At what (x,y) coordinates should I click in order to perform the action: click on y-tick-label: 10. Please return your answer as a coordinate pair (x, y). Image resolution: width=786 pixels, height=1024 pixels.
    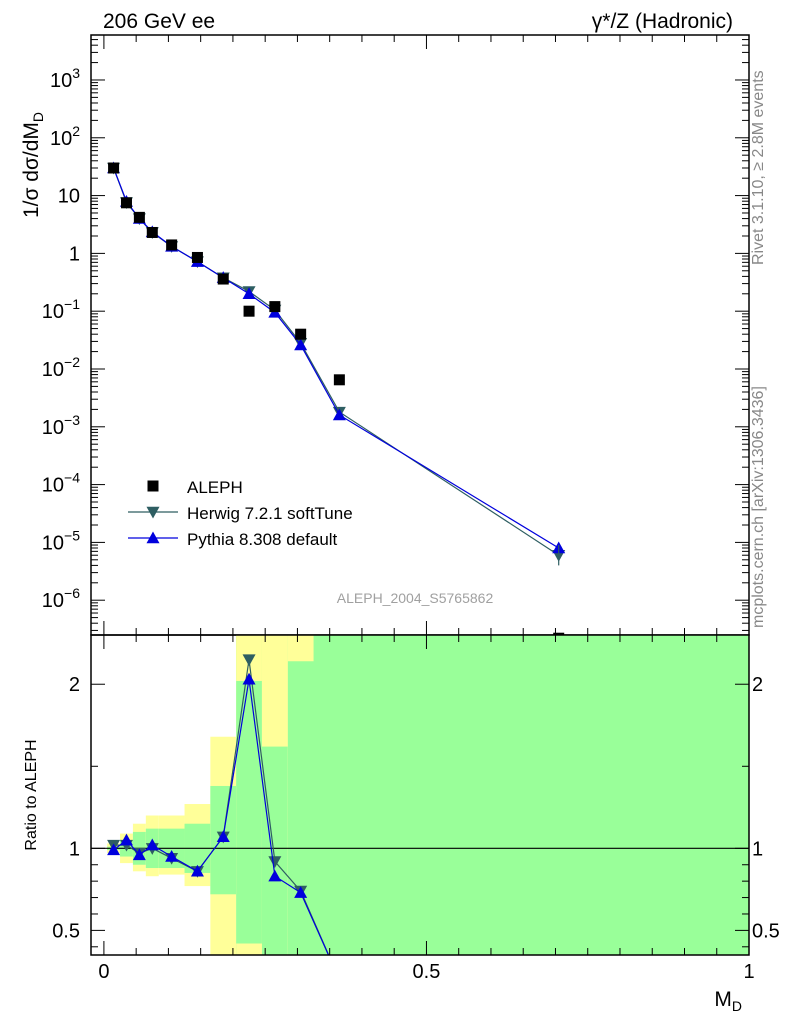
    Looking at the image, I should click on (69, 197).